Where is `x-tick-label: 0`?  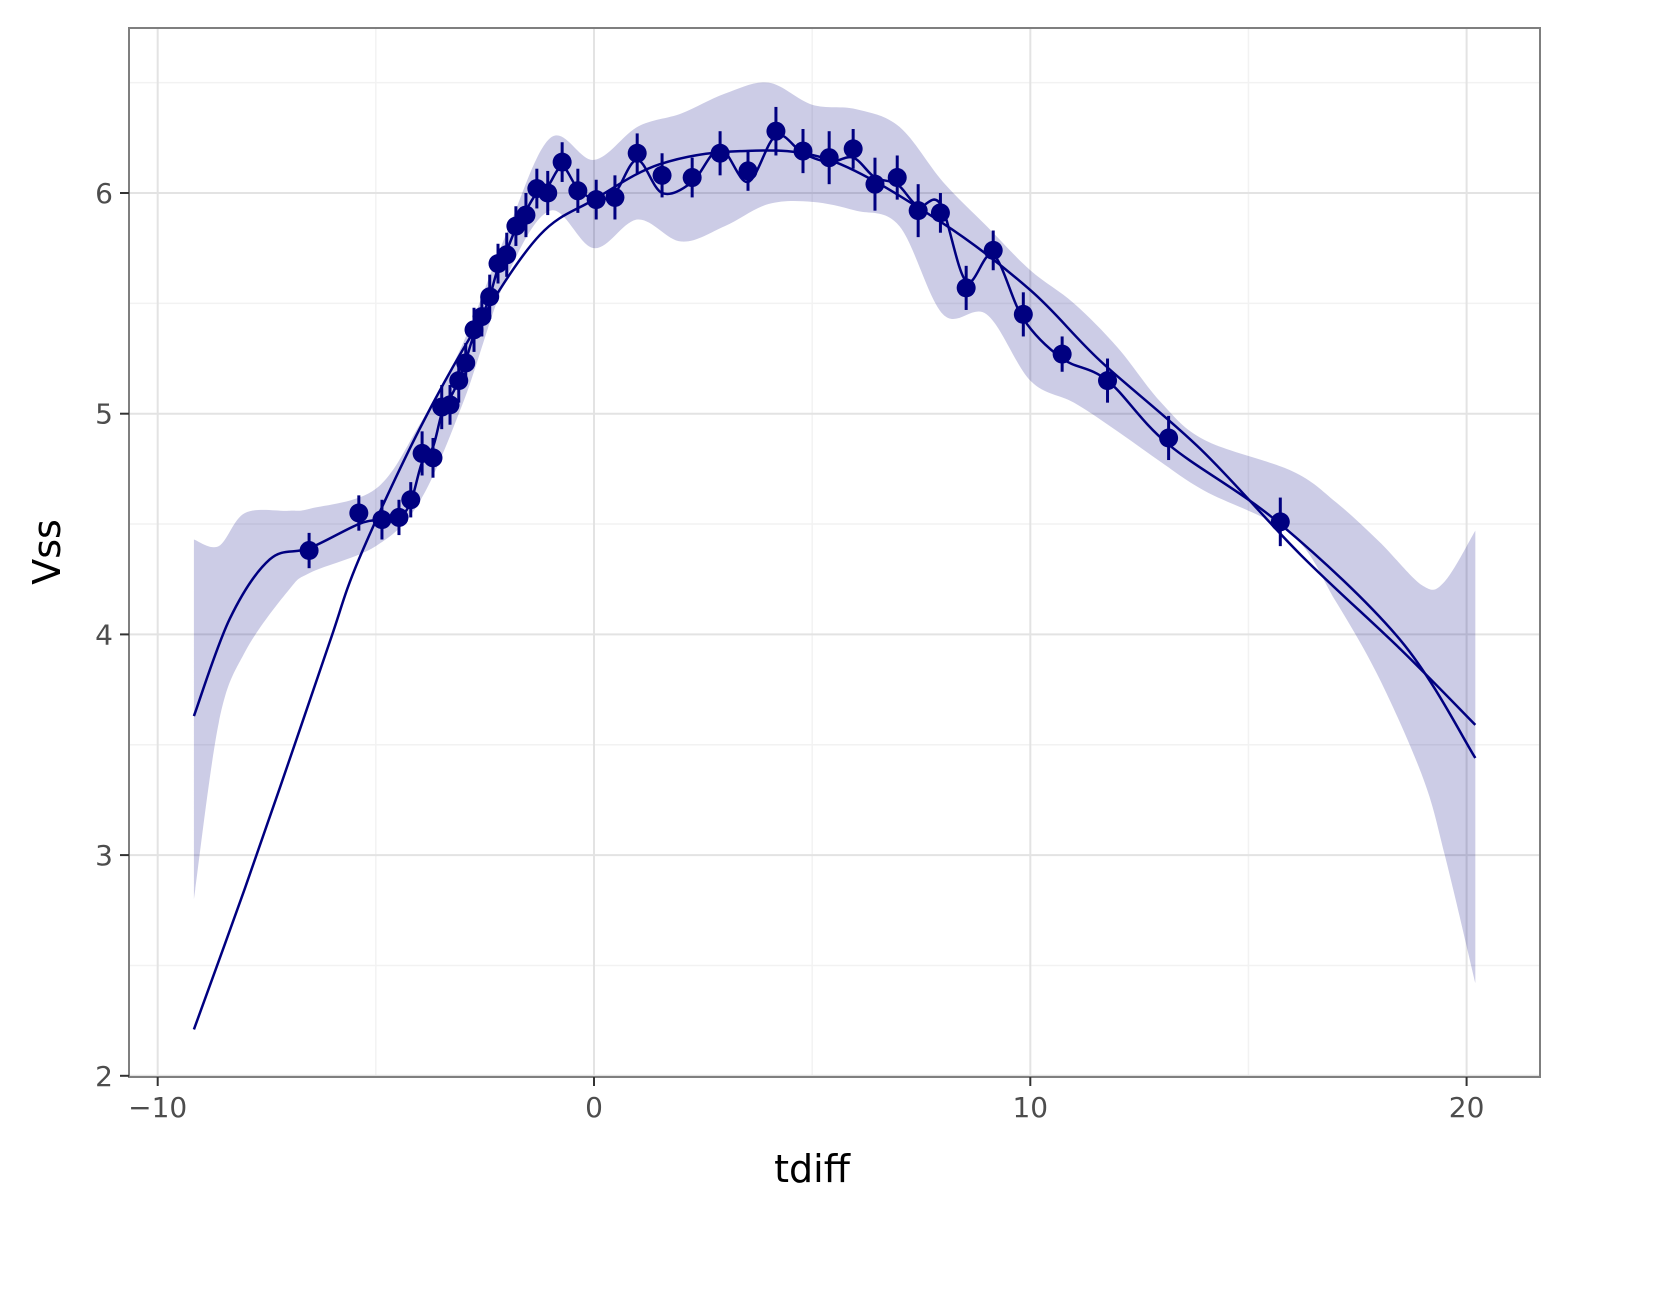 x-tick-label: 0 is located at coordinates (594, 1107).